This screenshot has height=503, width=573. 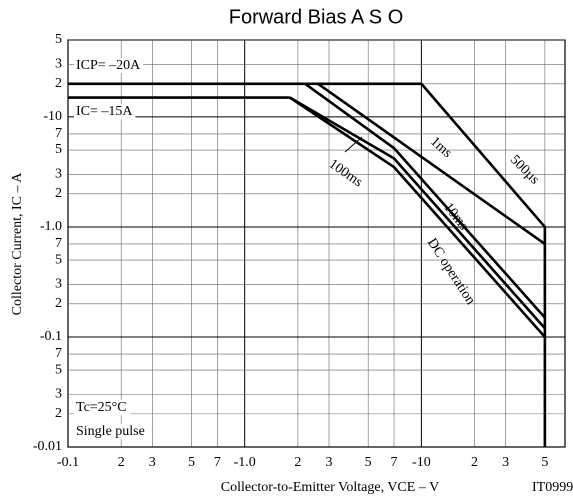 I want to click on series-label: 100ms, so click(x=345, y=174).